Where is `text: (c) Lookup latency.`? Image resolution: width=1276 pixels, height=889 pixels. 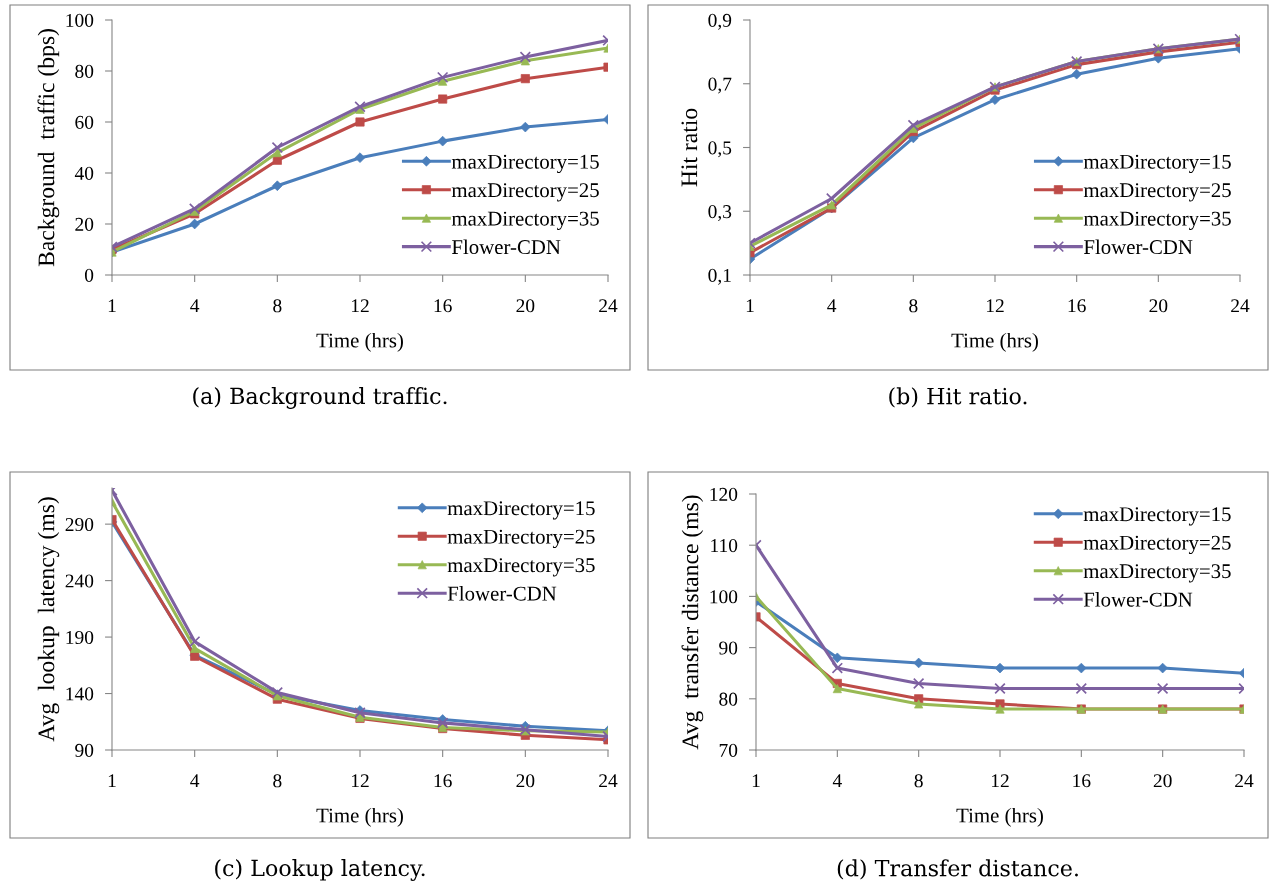
text: (c) Lookup latency. is located at coordinates (320, 870).